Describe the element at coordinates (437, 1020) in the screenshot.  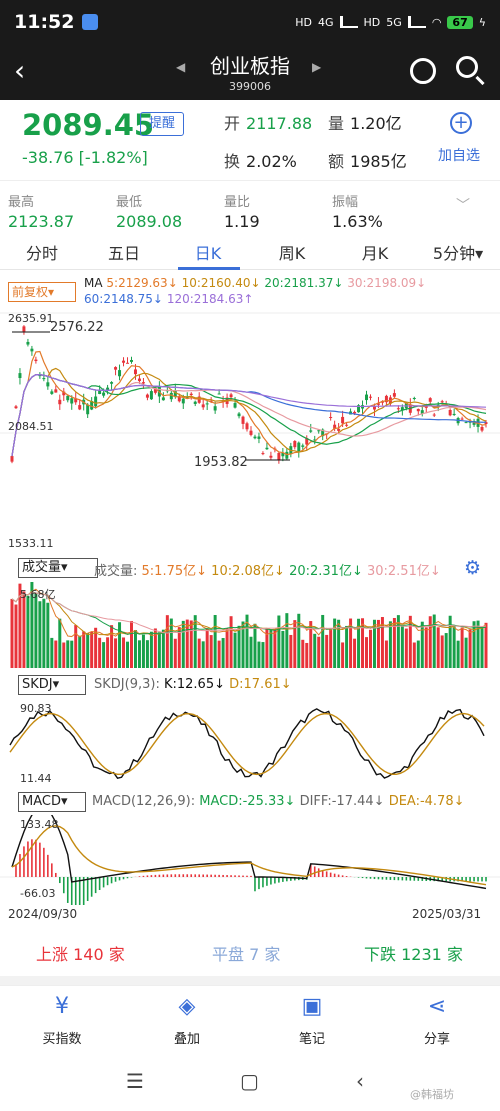
I see `share-button: ⋖ 分享` at that location.